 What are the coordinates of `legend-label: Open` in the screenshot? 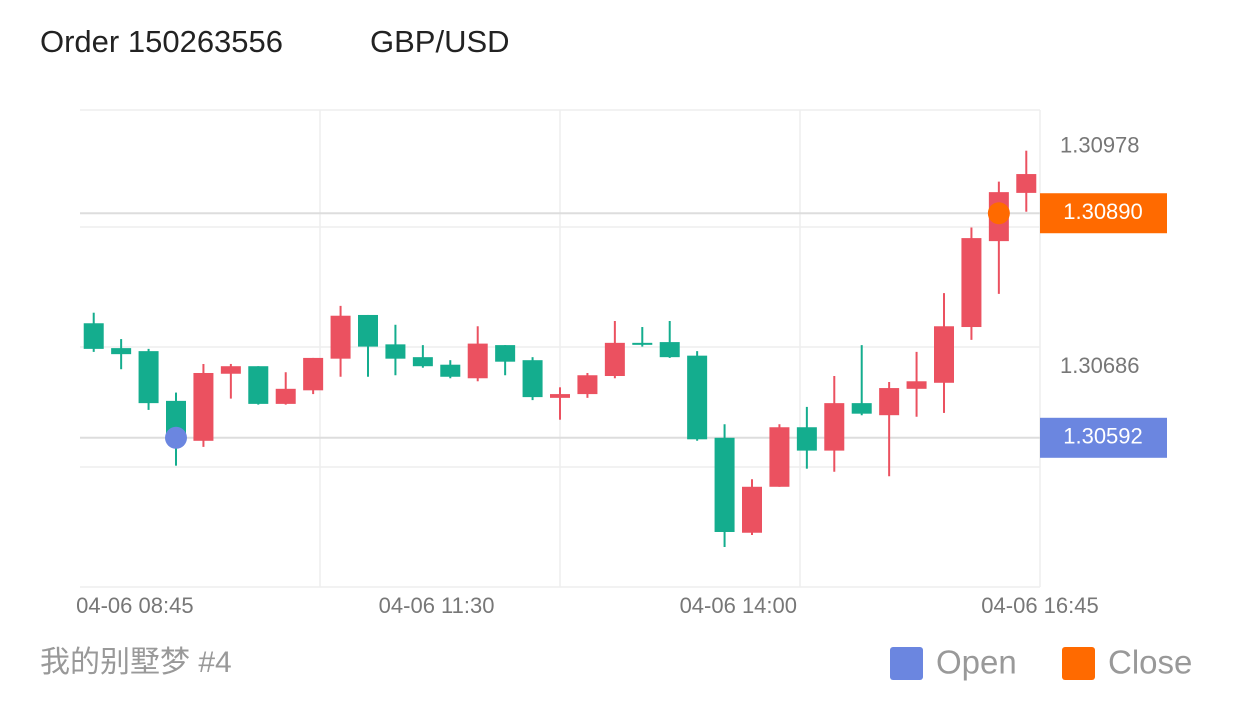 It's located at (976, 662).